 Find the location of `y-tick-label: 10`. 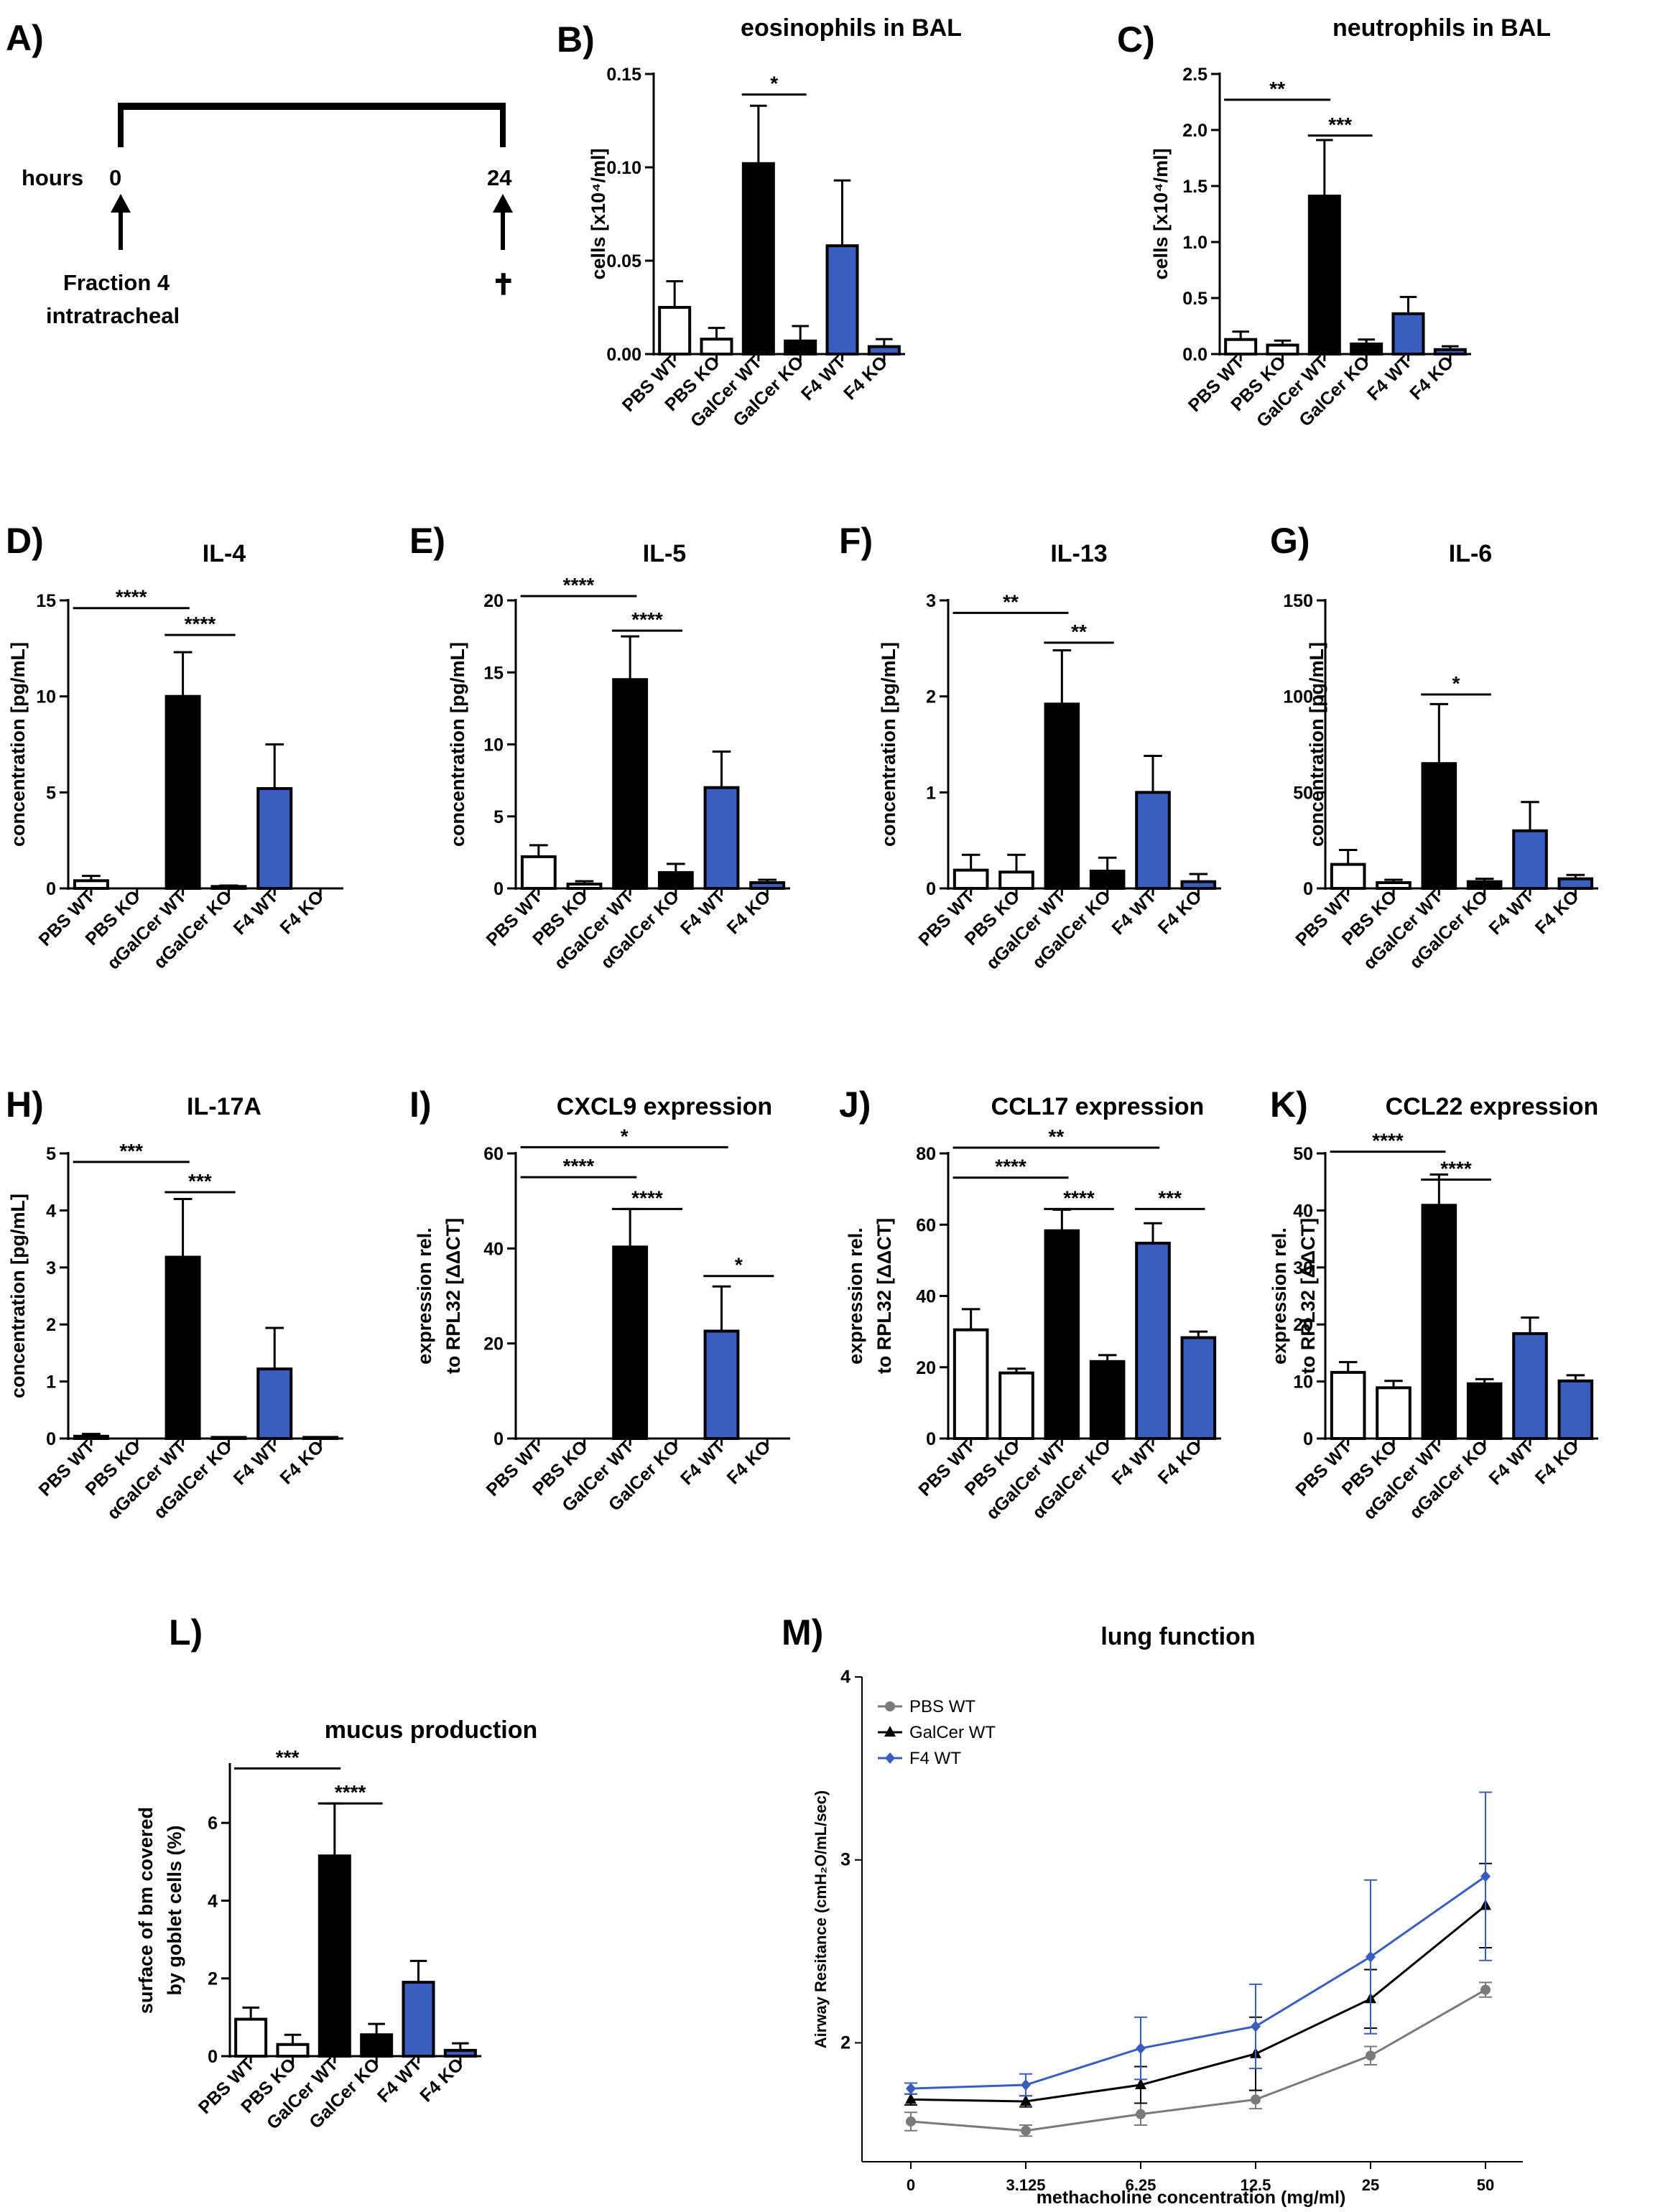

y-tick-label: 10 is located at coordinates (46, 697).